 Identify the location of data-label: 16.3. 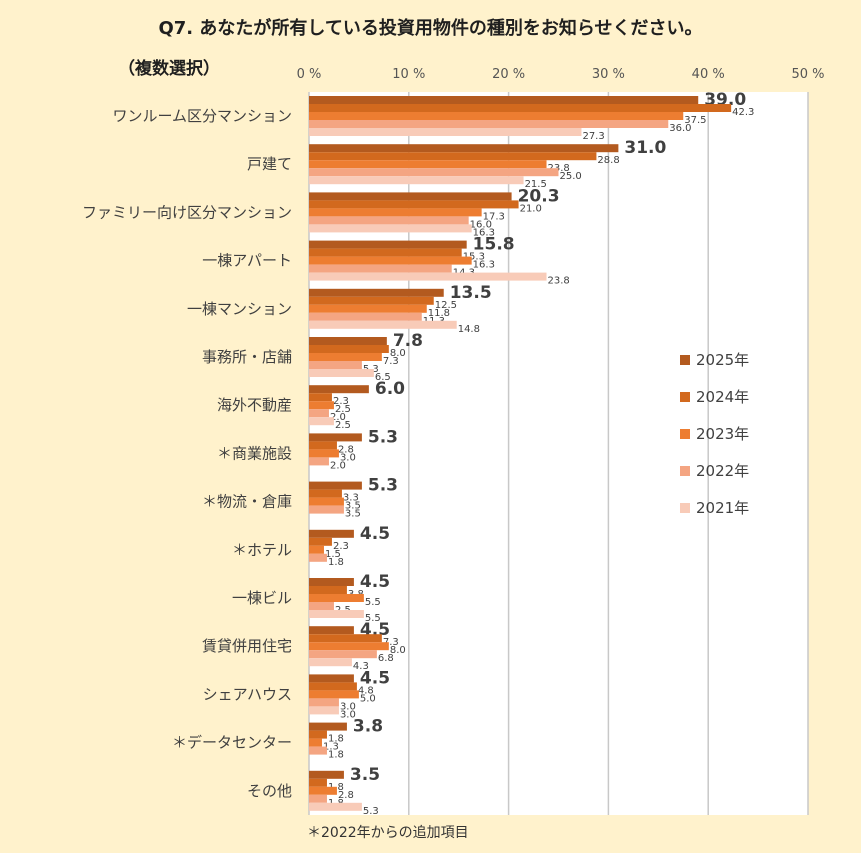
(484, 265).